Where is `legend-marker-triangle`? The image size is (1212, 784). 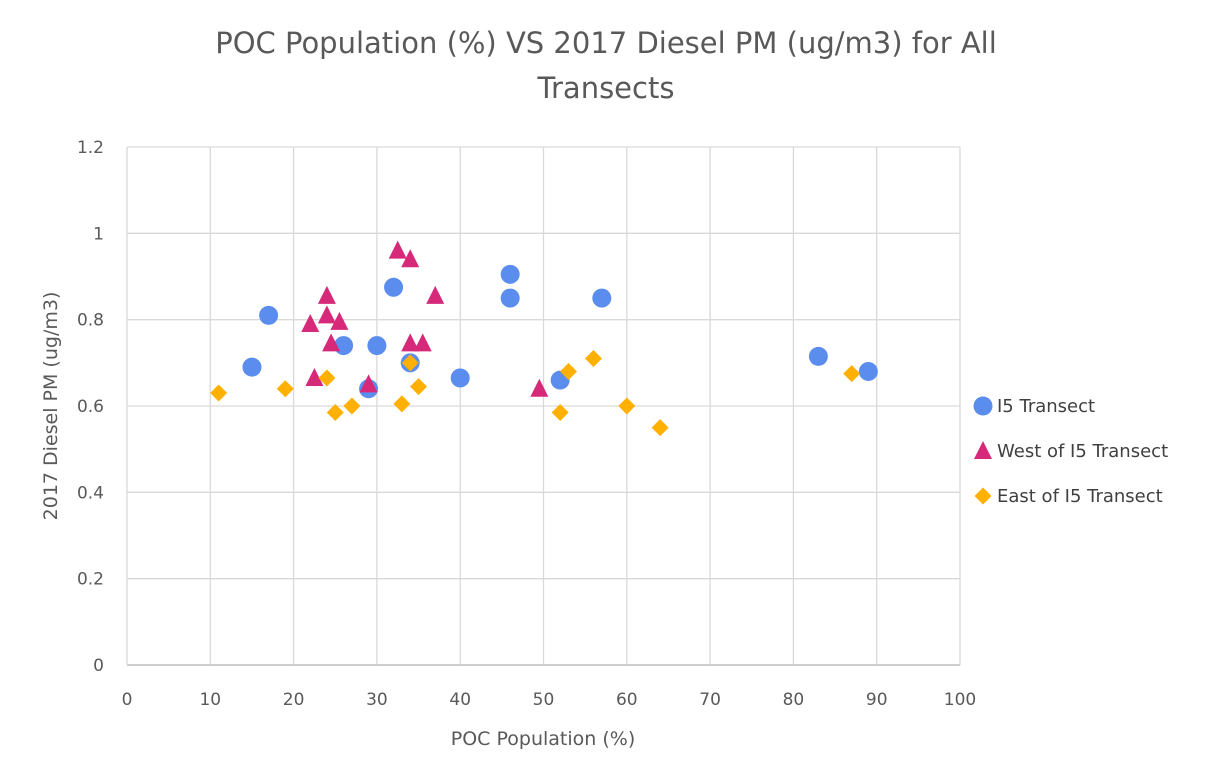
legend-marker-triangle is located at coordinates (983, 450).